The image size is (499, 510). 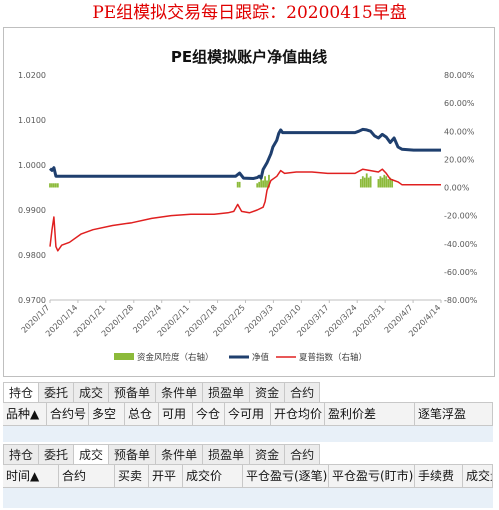 What do you see at coordinates (459, 159) in the screenshot?
I see `y-right-tick-label: 20.00%` at bounding box center [459, 159].